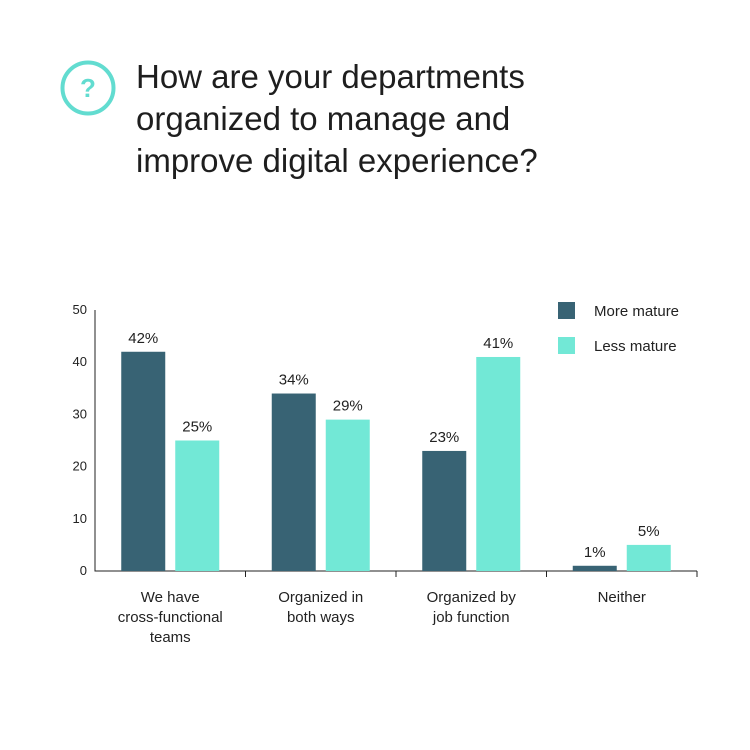 Image resolution: width=750 pixels, height=750 pixels. I want to click on x-category-label-line: teams, so click(170, 637).